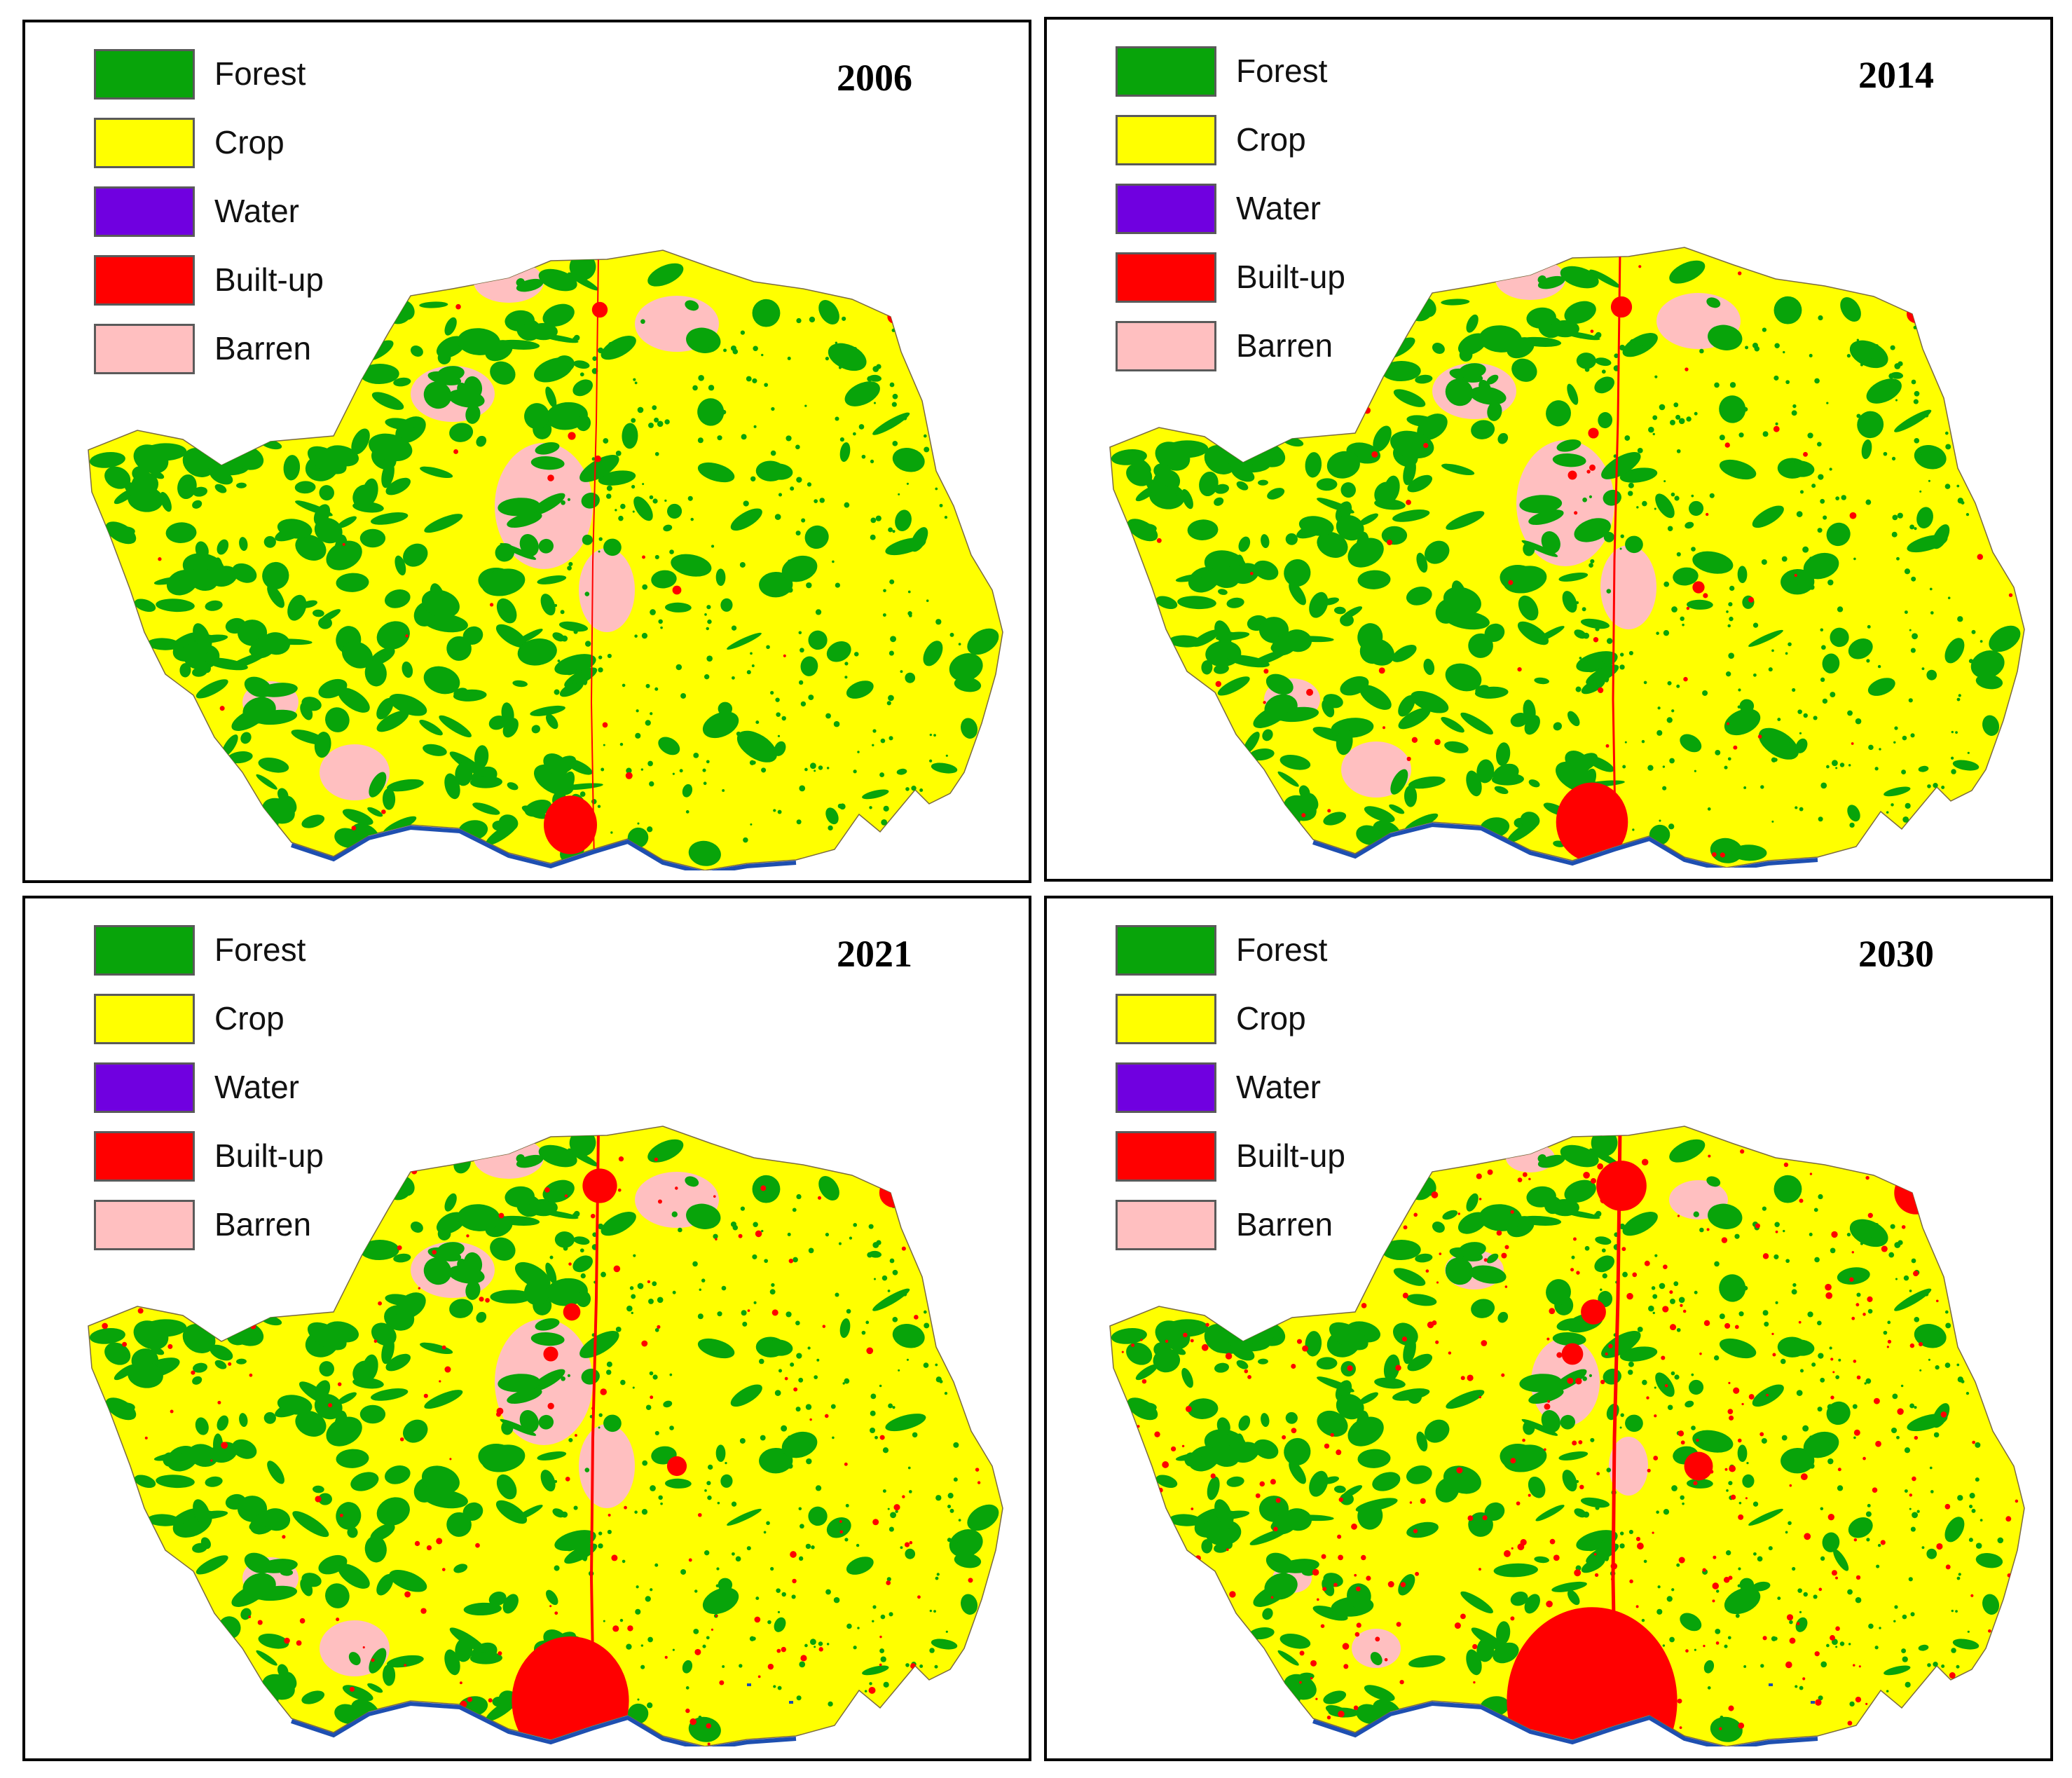  What do you see at coordinates (874, 78) in the screenshot?
I see `year-label: 2006` at bounding box center [874, 78].